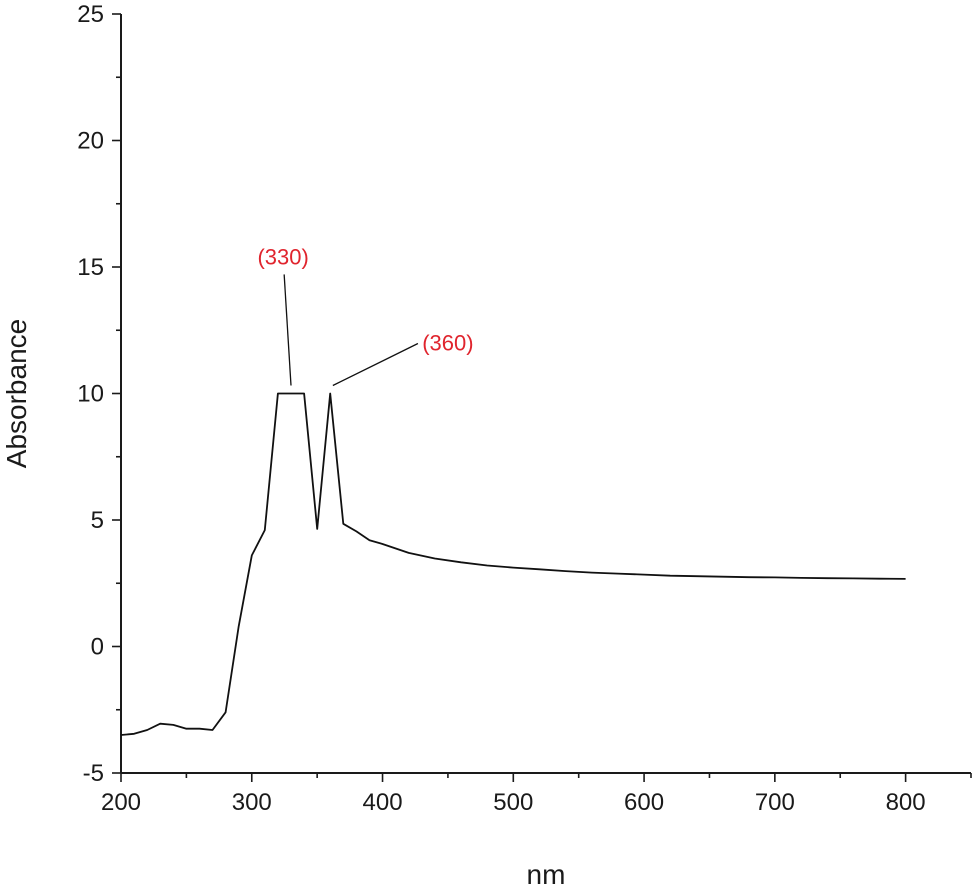  Describe the element at coordinates (252, 802) in the screenshot. I see `x-tick-label: 300` at that location.